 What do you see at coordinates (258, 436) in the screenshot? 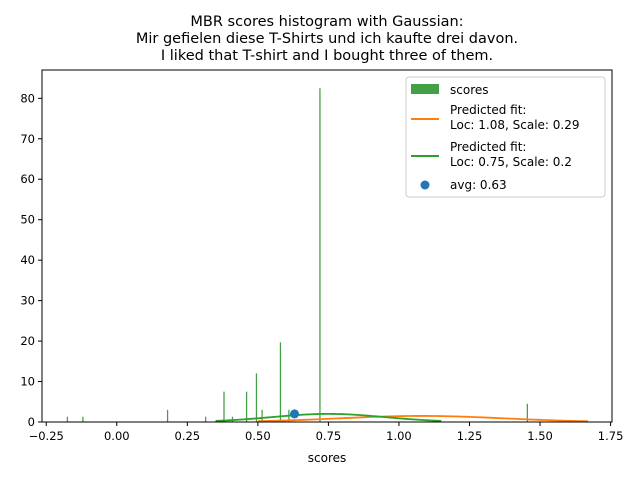
I see `x-tick-label: 0.50` at bounding box center [258, 436].